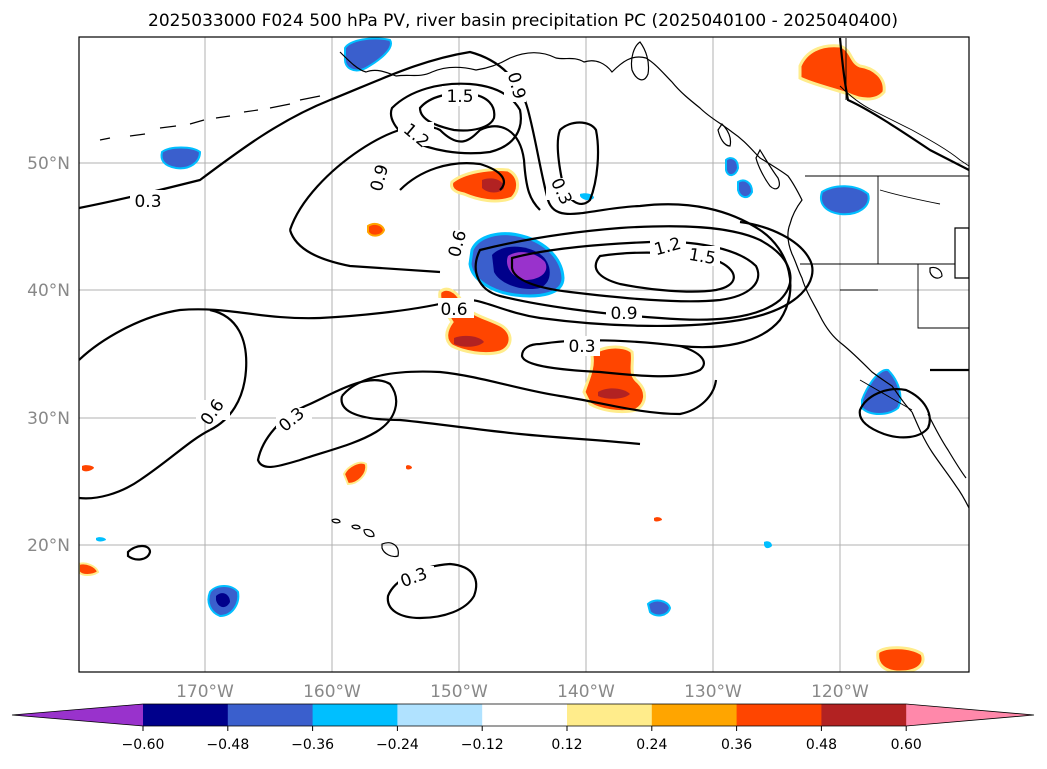 This screenshot has height=769, width=1047. I want to click on colorbar-tick-label: 0.36, so click(736, 745).